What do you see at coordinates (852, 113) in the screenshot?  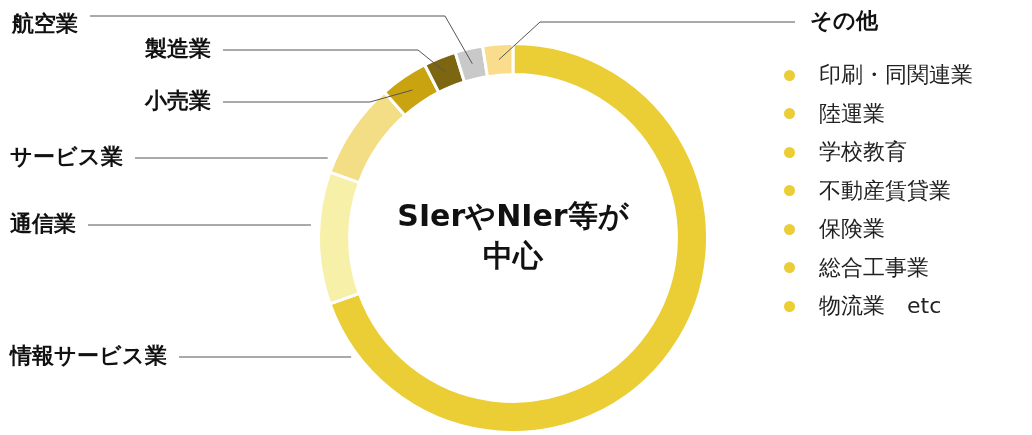 I see `text: 陸運業` at bounding box center [852, 113].